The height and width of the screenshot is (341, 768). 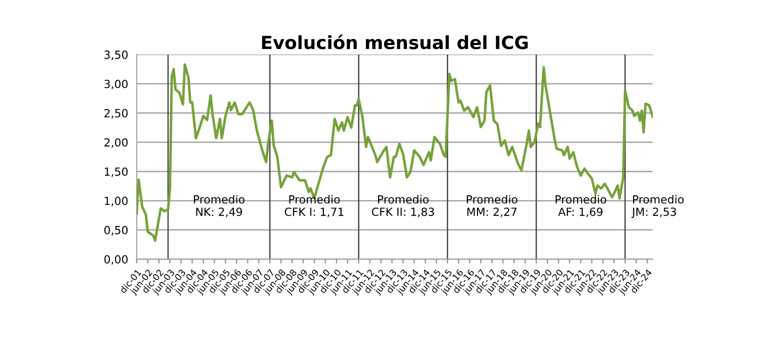 I want to click on annotation: Promedio JM: 2,53, so click(x=657, y=206).